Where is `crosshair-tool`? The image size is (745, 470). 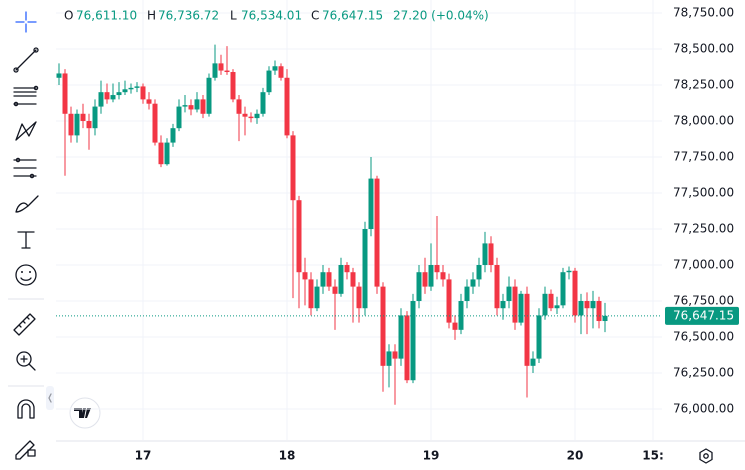 crosshair-tool is located at coordinates (26, 22).